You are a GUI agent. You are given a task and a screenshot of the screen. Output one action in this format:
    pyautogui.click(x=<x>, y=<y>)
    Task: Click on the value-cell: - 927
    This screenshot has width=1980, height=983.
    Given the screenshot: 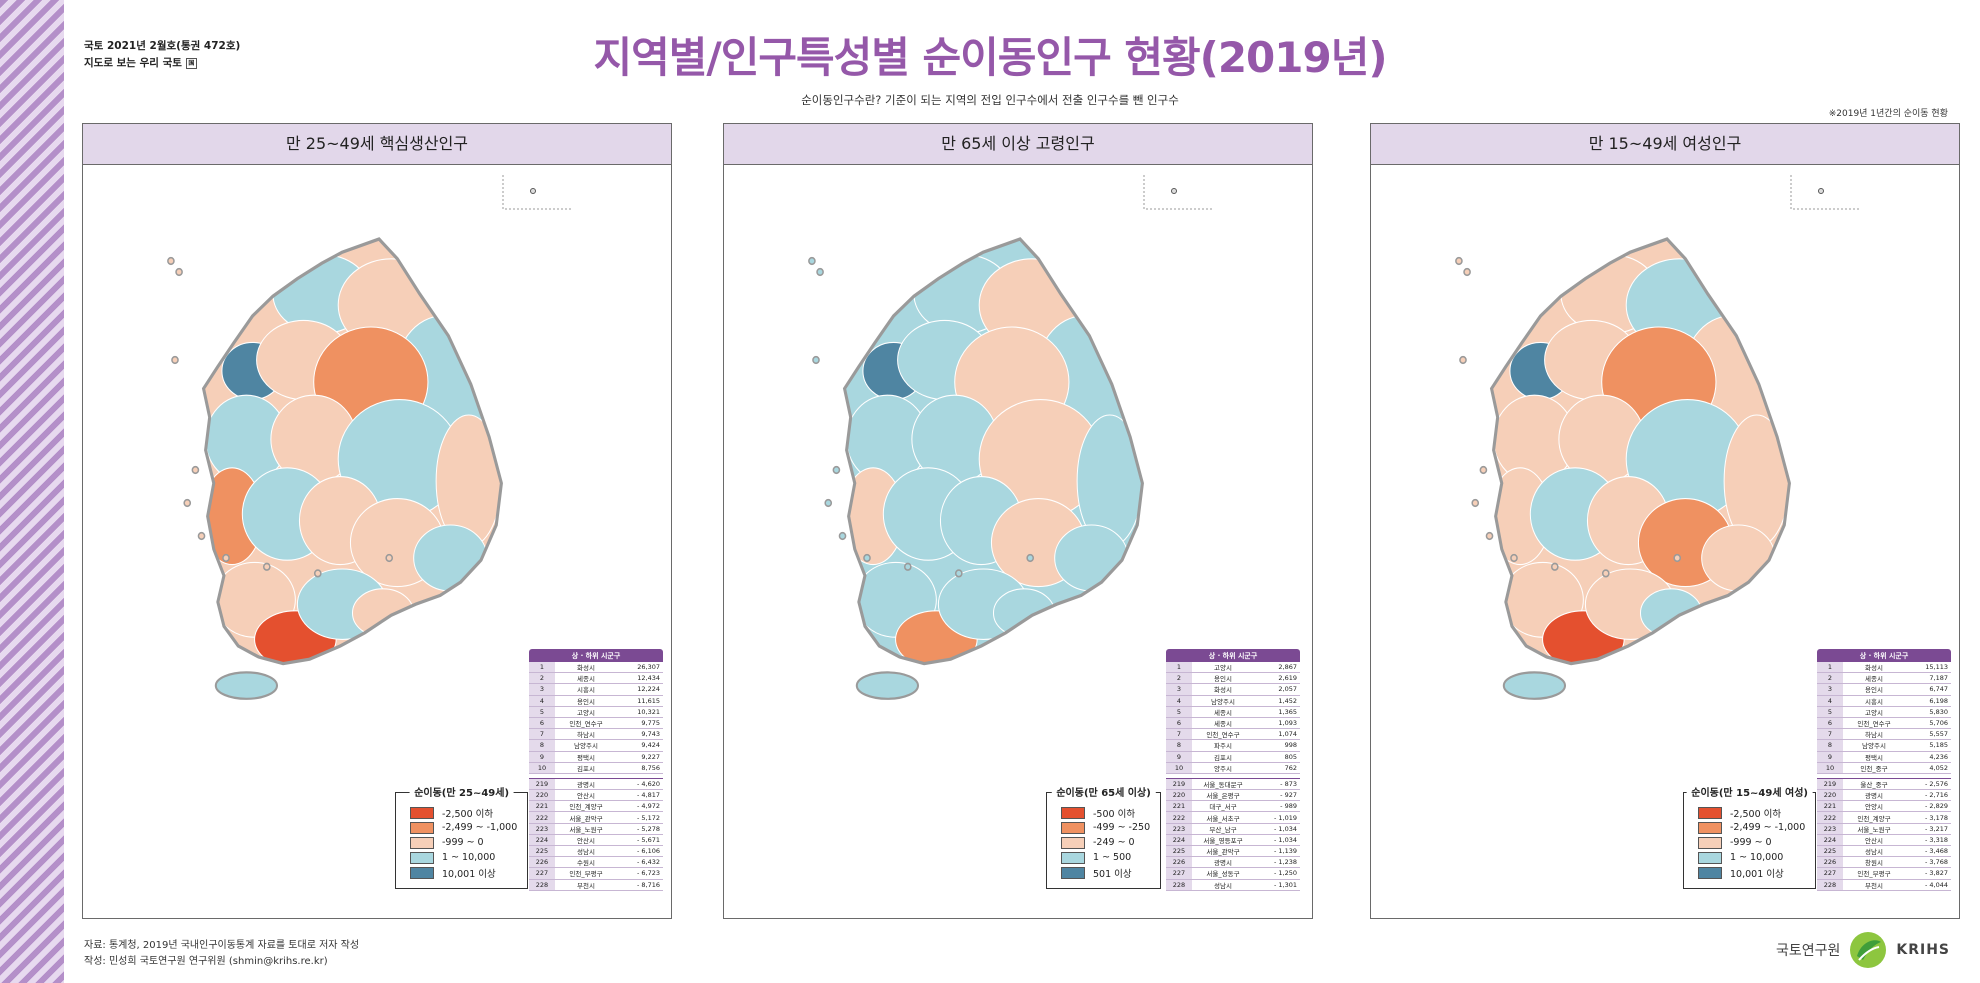 What is the action you would take?
    pyautogui.click(x=1277, y=795)
    